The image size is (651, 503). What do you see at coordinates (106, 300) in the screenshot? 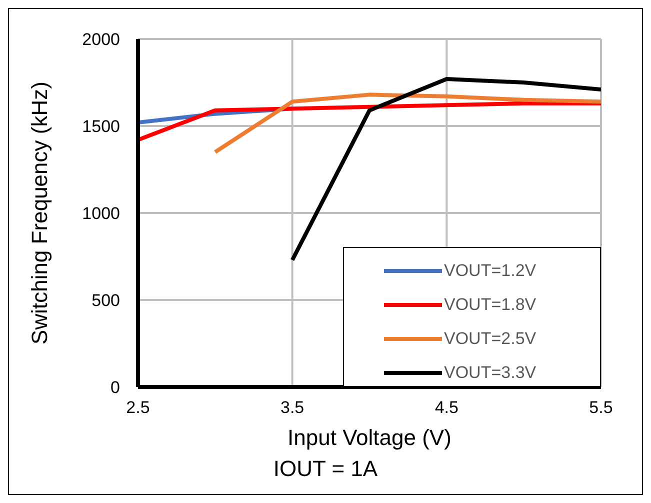
I see `y-tick-label: 500` at bounding box center [106, 300].